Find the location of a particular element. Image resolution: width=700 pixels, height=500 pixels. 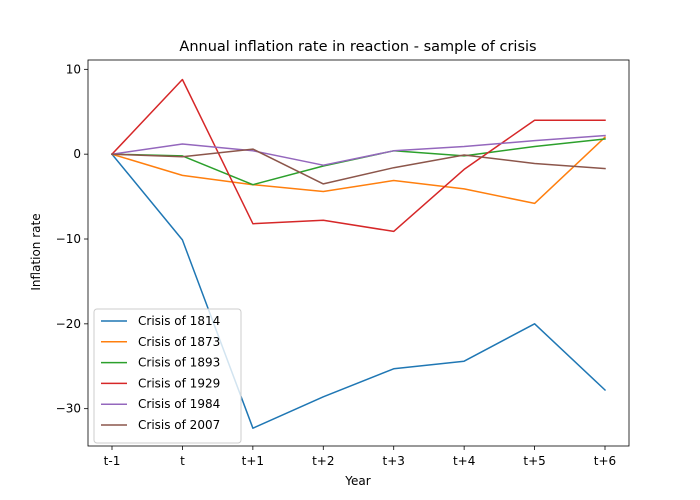

x-tick-label: t is located at coordinates (182, 461).